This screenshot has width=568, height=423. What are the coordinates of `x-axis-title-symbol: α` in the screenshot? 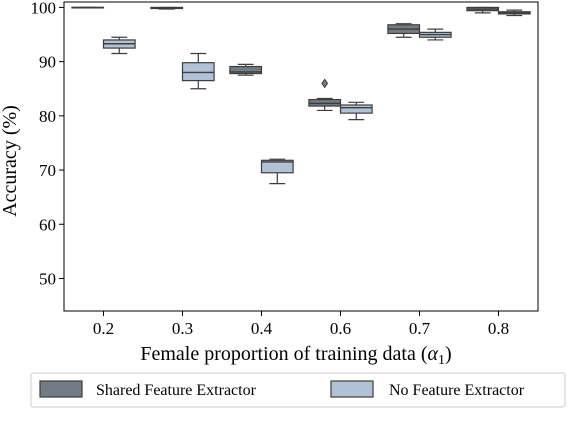 It's located at (432, 354).